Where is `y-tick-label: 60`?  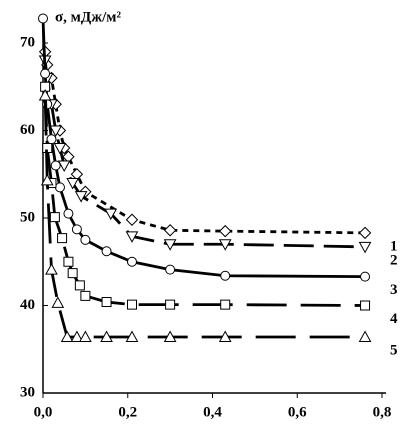
y-tick-label: 60 is located at coordinates (27, 130).